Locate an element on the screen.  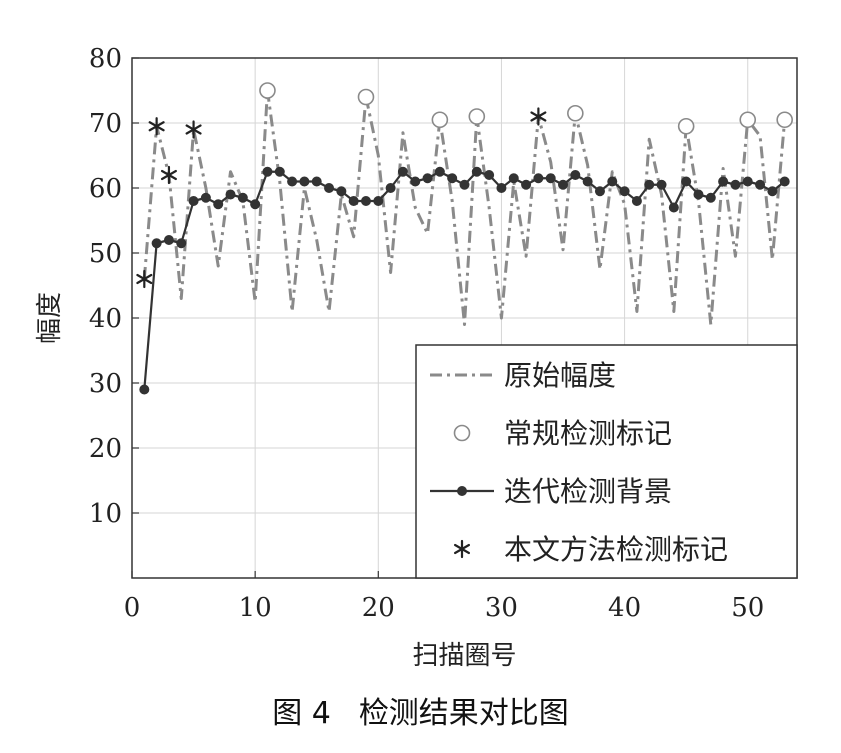
legend-swatch-background-dot is located at coordinates (462, 491).